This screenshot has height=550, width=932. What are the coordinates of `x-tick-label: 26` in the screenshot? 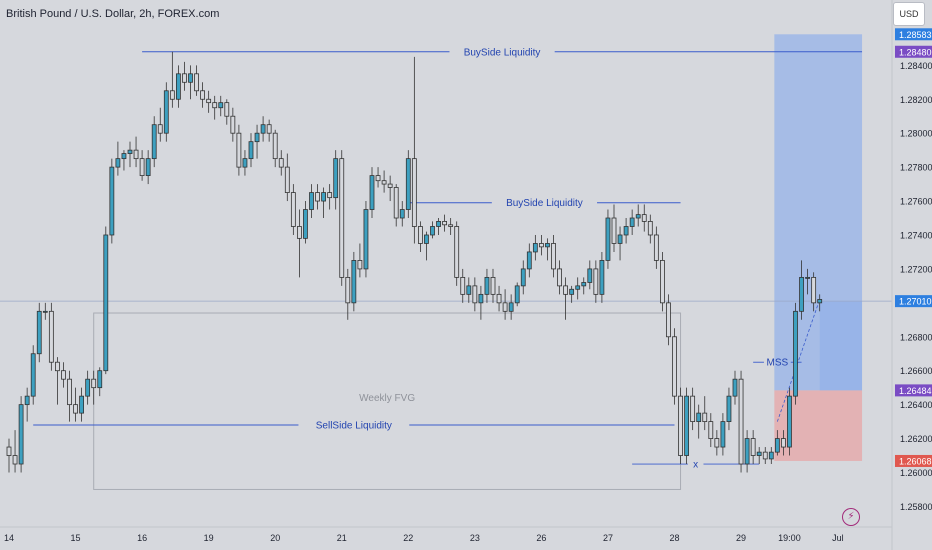 It's located at (541, 538).